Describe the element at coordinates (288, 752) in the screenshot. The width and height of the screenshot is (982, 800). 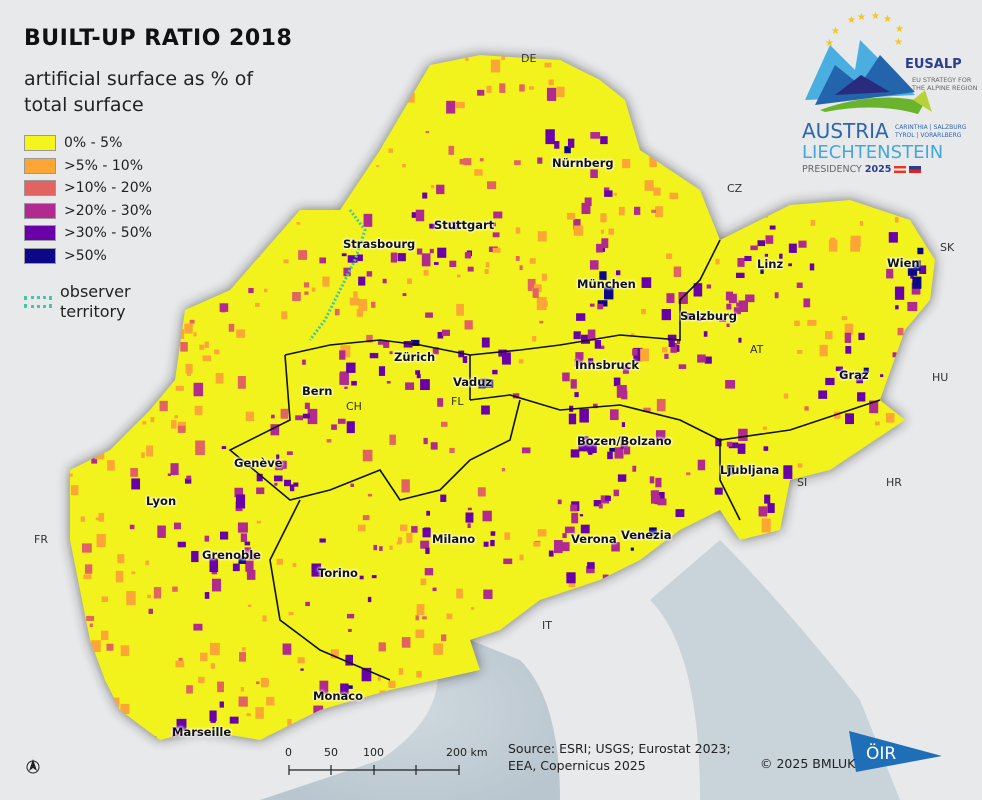
I see `scale-tick-0: 0` at that location.